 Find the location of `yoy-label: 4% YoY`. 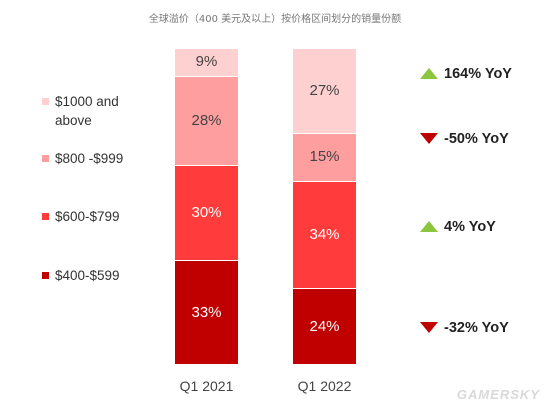

yoy-label: 4% YoY is located at coordinates (470, 227).